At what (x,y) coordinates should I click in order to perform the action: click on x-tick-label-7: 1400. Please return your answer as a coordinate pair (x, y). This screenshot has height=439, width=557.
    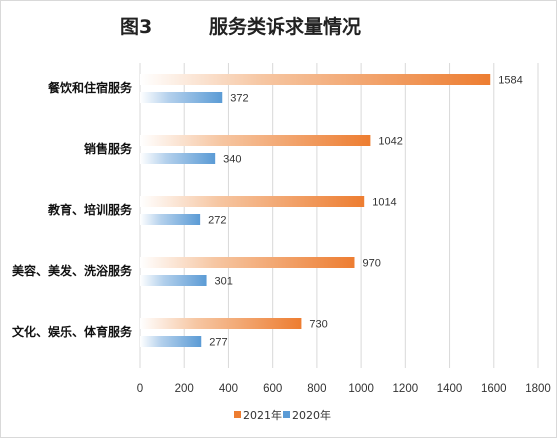
    Looking at the image, I should click on (450, 389).